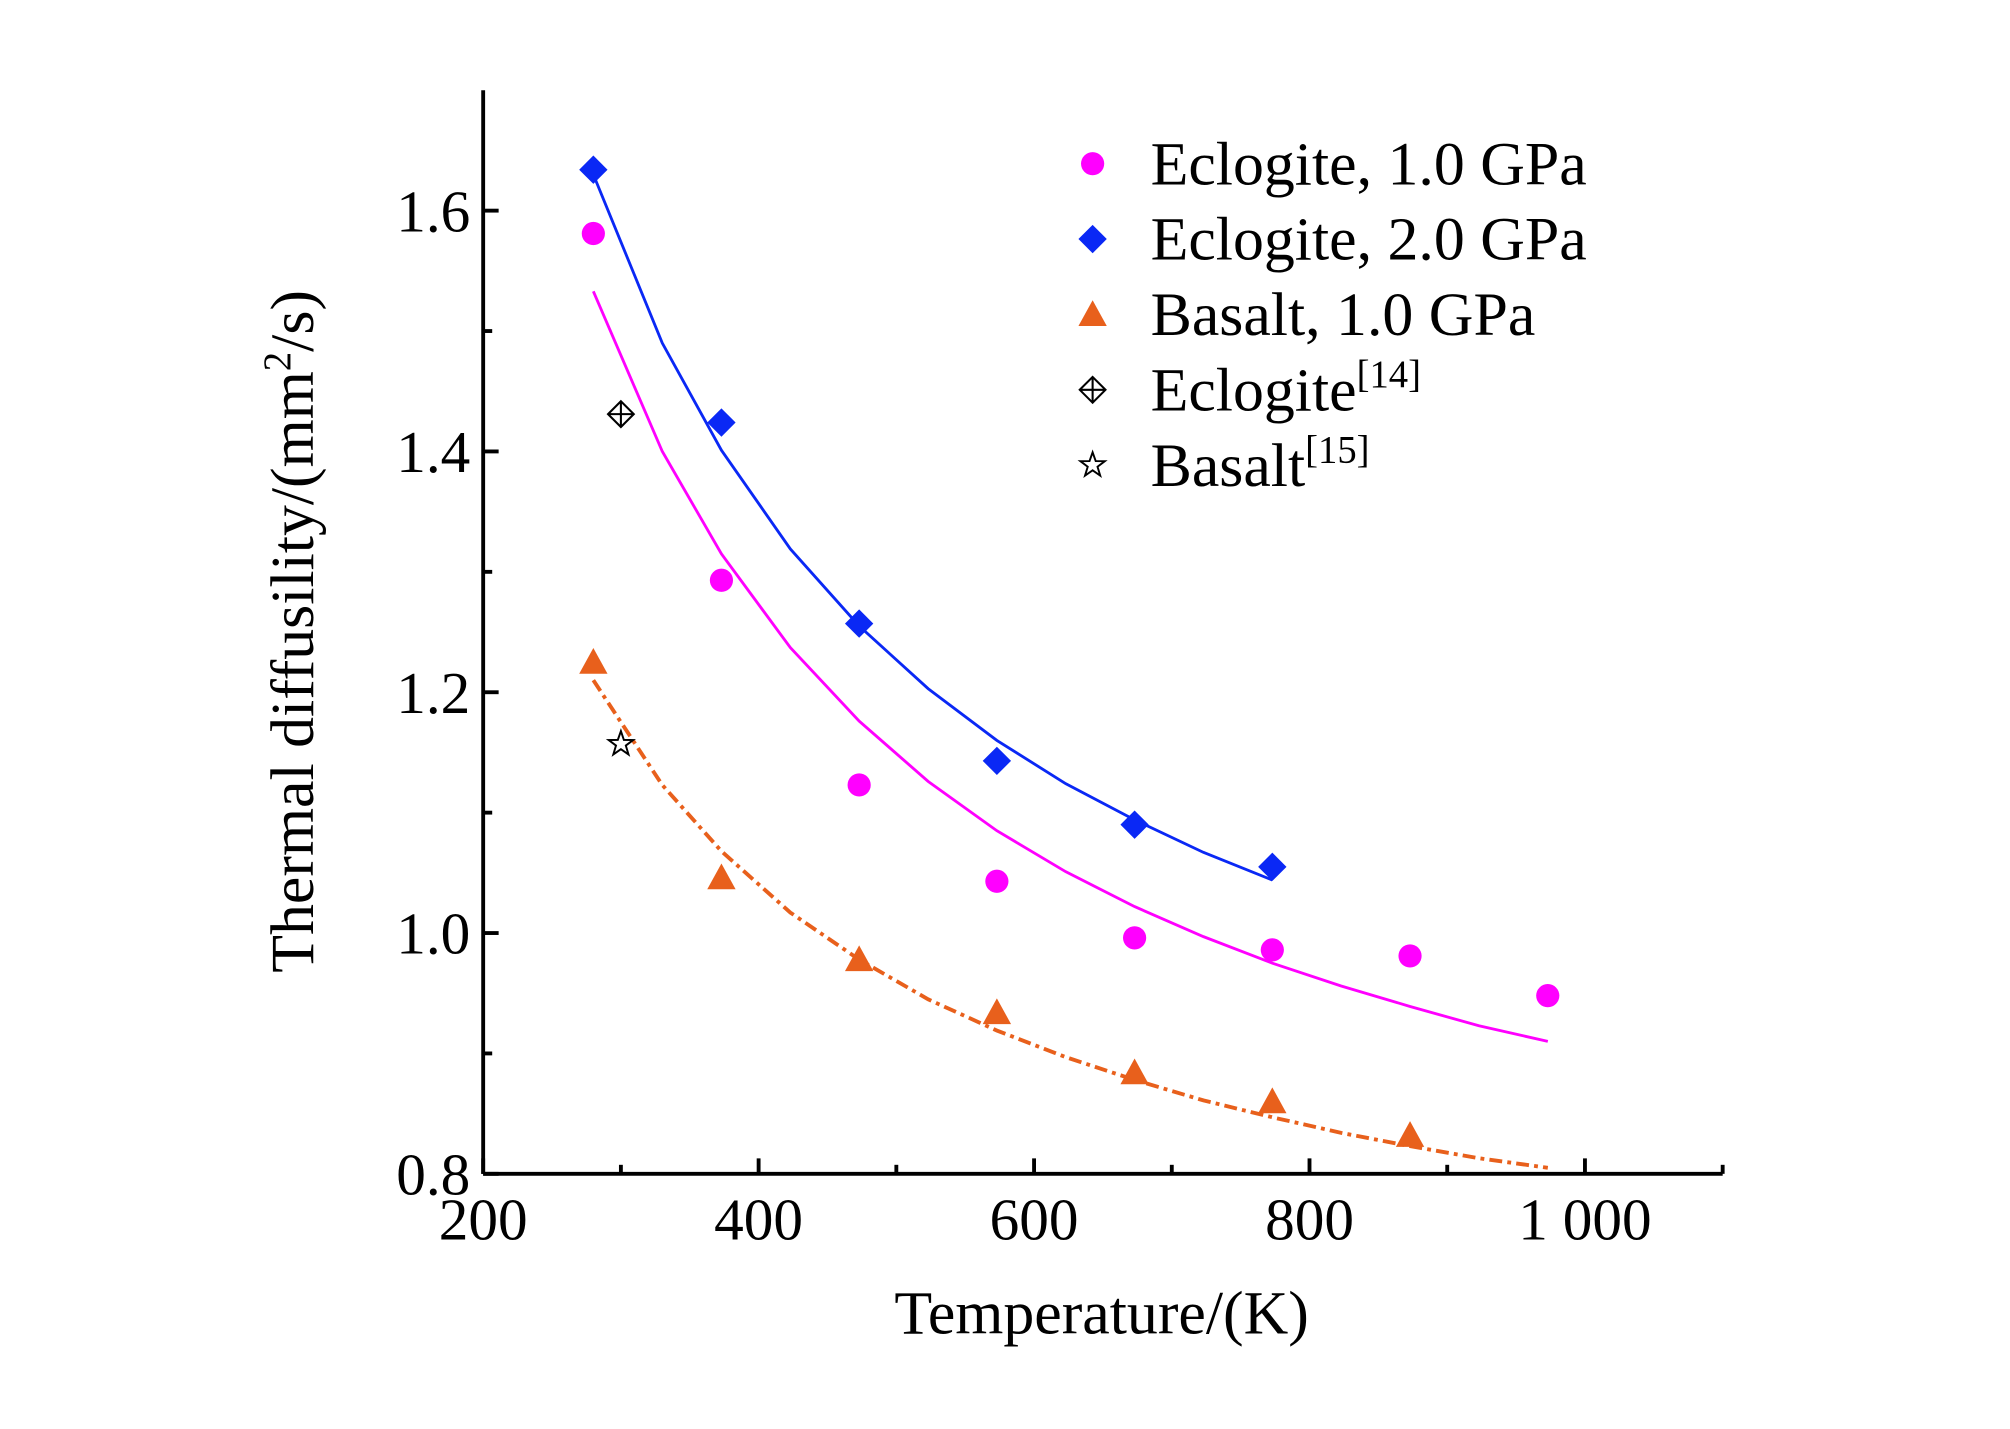  I want to click on legend-item: Eclogite, 1.0 GPa, so click(1334, 164).